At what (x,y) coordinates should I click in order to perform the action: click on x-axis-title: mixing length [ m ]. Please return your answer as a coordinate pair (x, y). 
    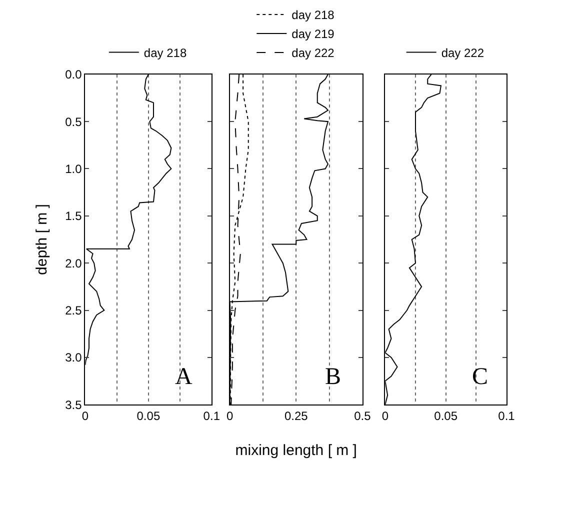
    Looking at the image, I should click on (296, 451).